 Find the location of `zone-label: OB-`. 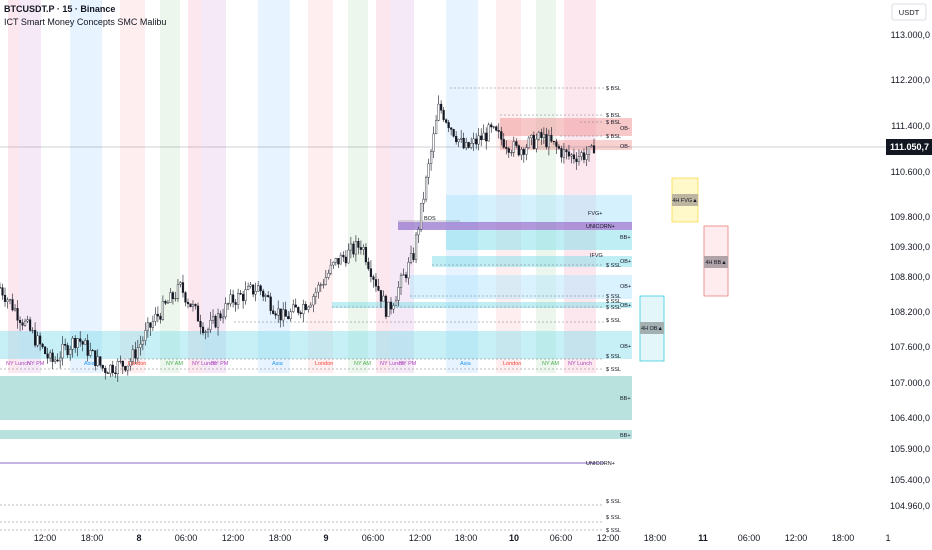

zone-label: OB- is located at coordinates (625, 129).